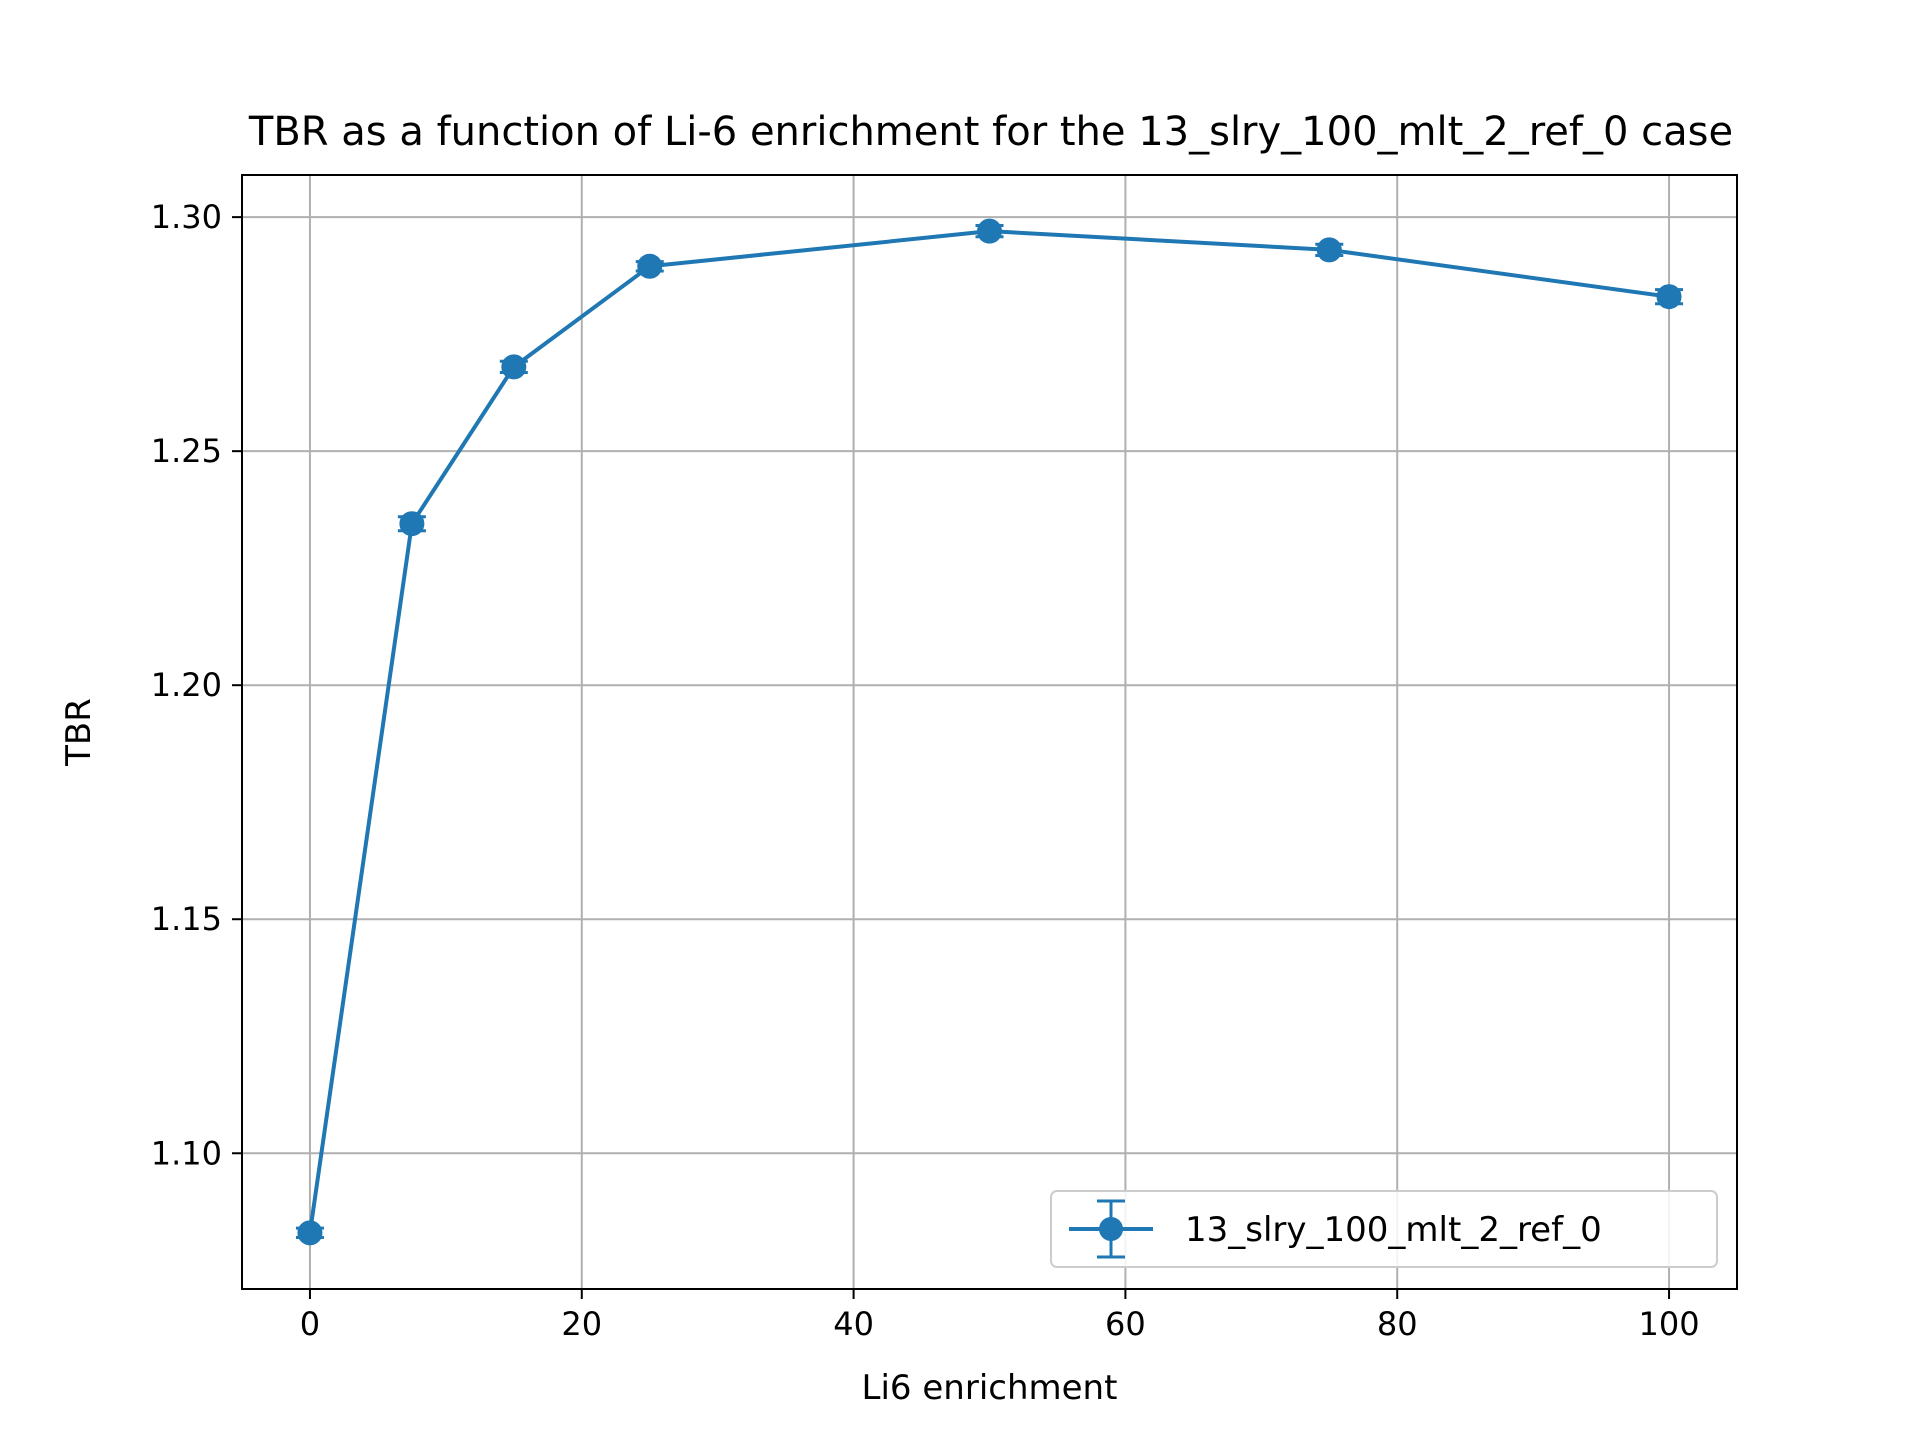 Image resolution: width=1920 pixels, height=1440 pixels. What do you see at coordinates (1125, 1324) in the screenshot?
I see `x-tick-label: 60` at bounding box center [1125, 1324].